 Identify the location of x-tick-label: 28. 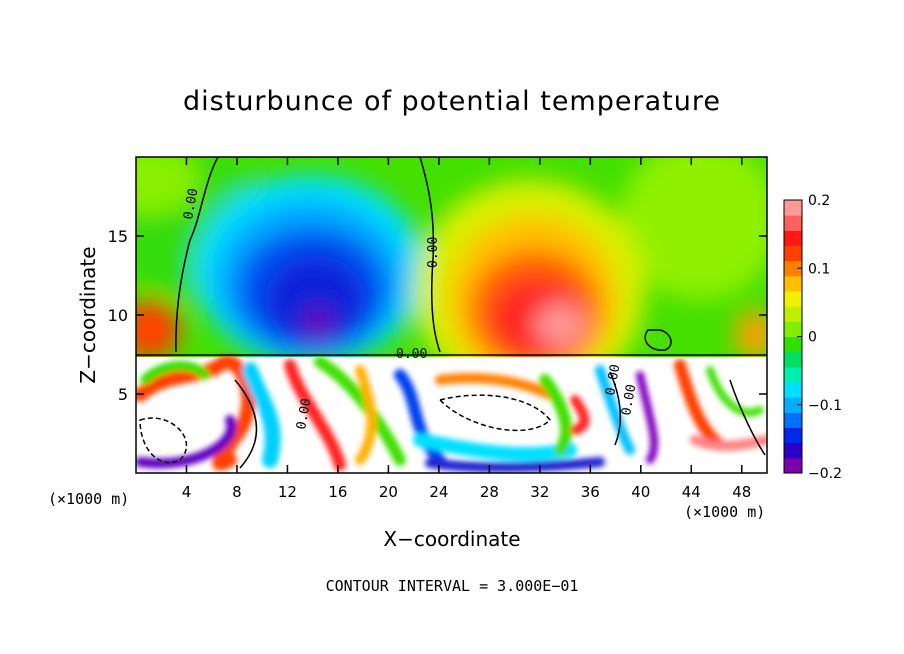
(489, 492).